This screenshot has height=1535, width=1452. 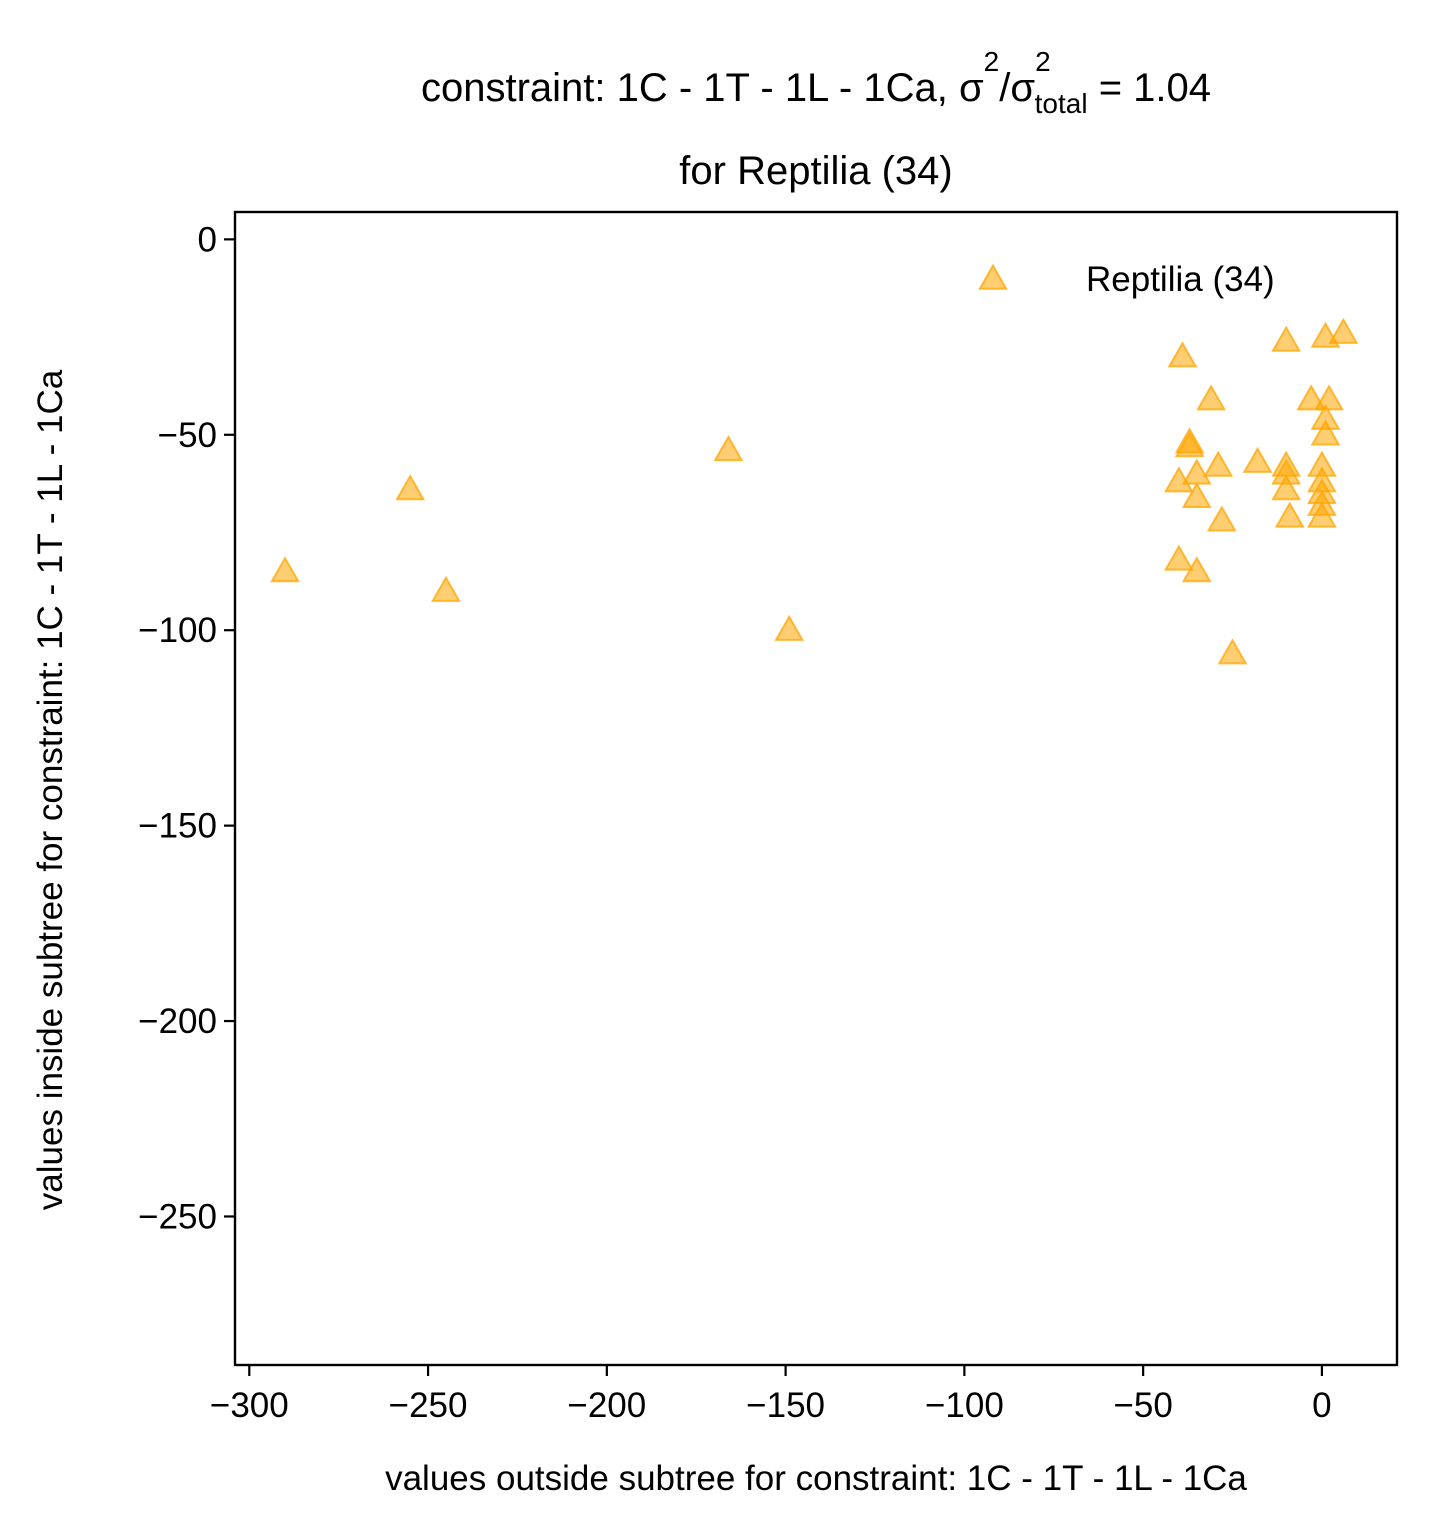 What do you see at coordinates (1180, 279) in the screenshot?
I see `legend-label: Reptilia (34)` at bounding box center [1180, 279].